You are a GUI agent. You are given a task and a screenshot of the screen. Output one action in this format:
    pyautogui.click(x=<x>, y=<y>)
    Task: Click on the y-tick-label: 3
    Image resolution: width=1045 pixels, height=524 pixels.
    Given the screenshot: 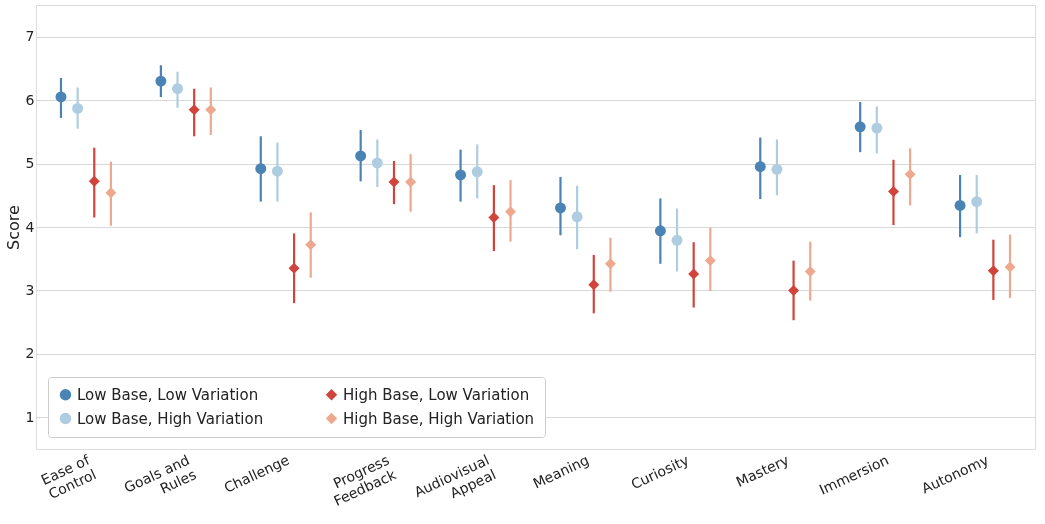 What is the action you would take?
    pyautogui.click(x=30, y=289)
    